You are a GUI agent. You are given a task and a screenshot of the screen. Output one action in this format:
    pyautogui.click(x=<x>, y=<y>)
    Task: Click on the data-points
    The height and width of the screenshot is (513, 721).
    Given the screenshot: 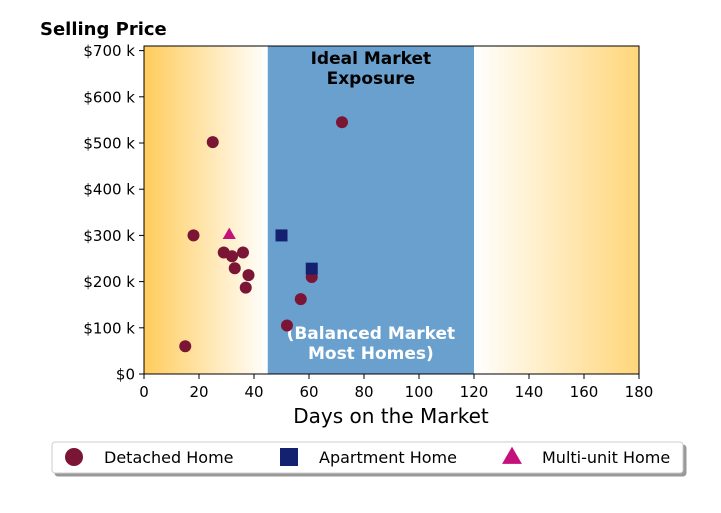 What is the action you would take?
    pyautogui.click(x=263, y=234)
    